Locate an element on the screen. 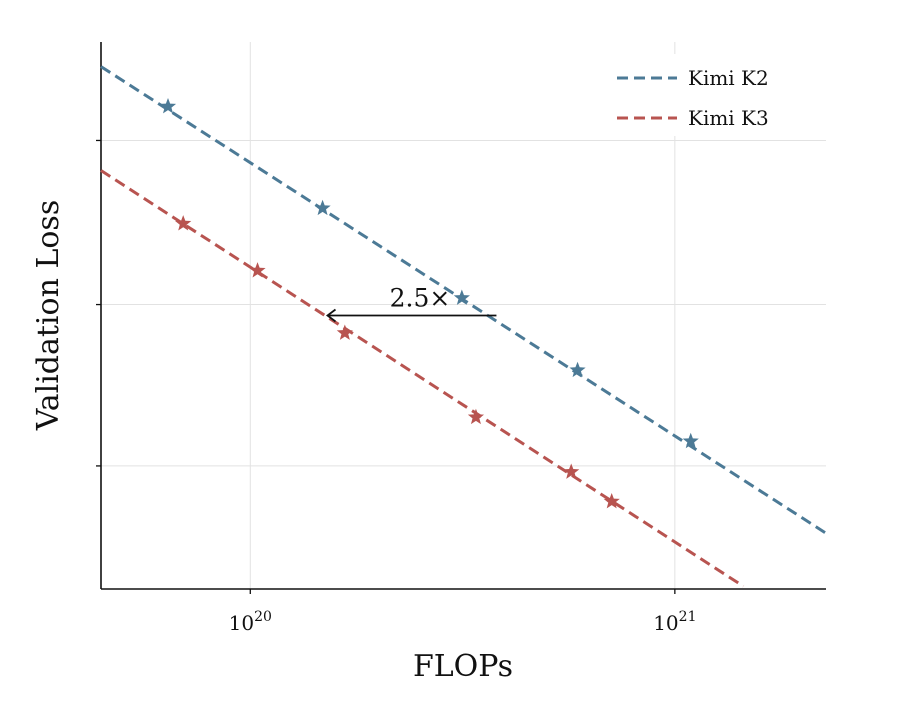  annotation-label: 2.5× is located at coordinates (420, 298).